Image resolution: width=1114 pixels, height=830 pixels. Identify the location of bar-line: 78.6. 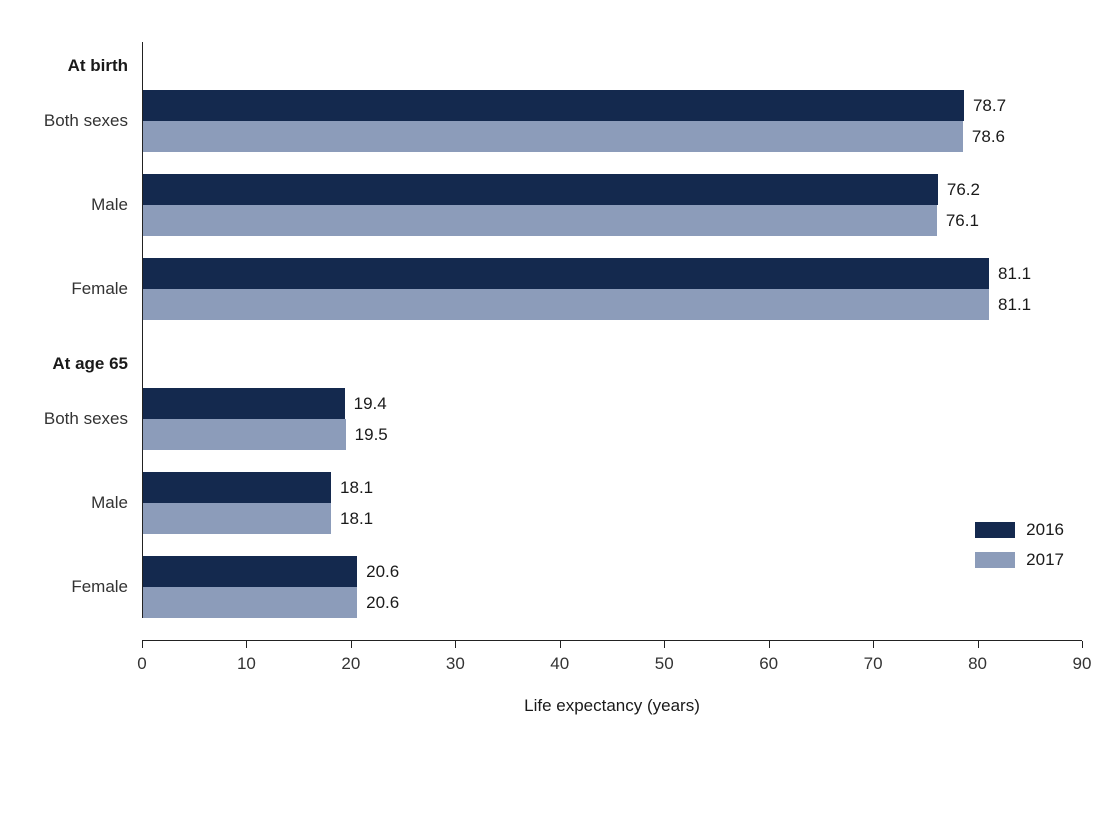
(612, 136).